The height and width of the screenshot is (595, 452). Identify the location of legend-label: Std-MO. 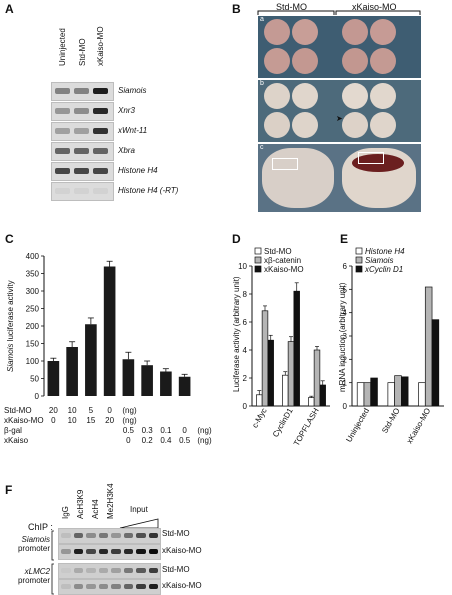
(278, 251).